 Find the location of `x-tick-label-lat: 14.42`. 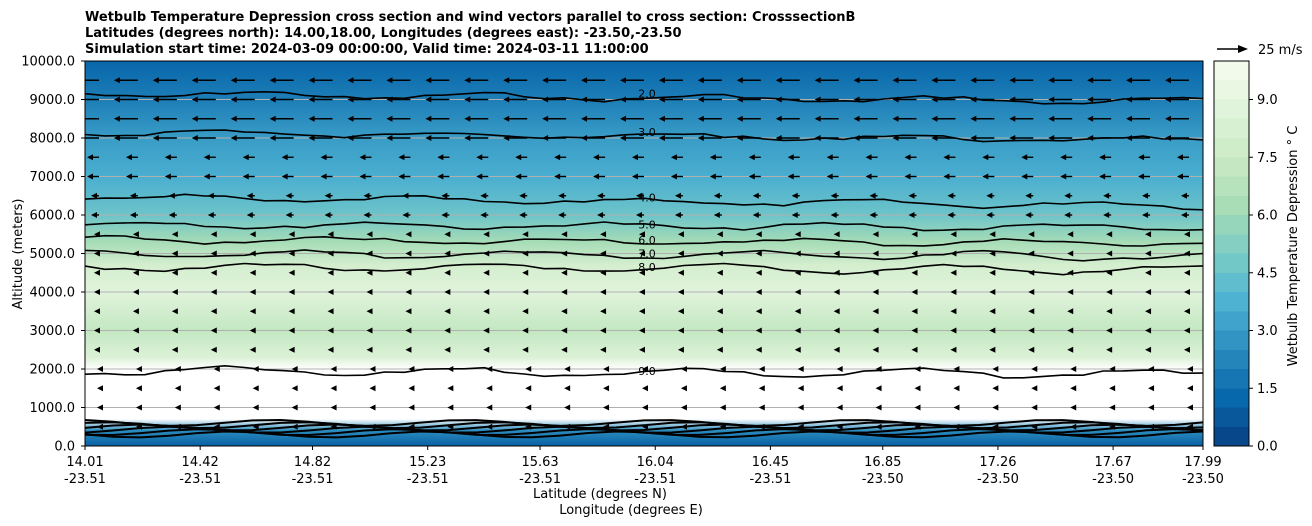

x-tick-label-lat: 14.42 is located at coordinates (200, 462).